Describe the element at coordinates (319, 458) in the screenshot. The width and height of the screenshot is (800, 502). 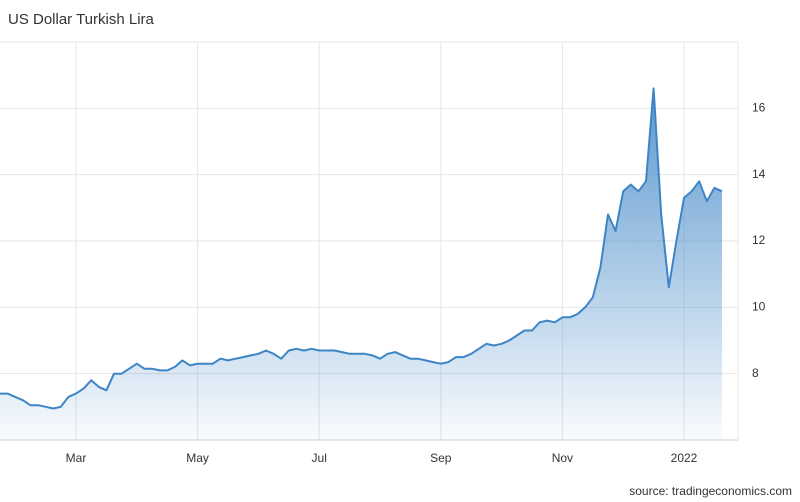
I see `x-tick-label: Jul` at that location.